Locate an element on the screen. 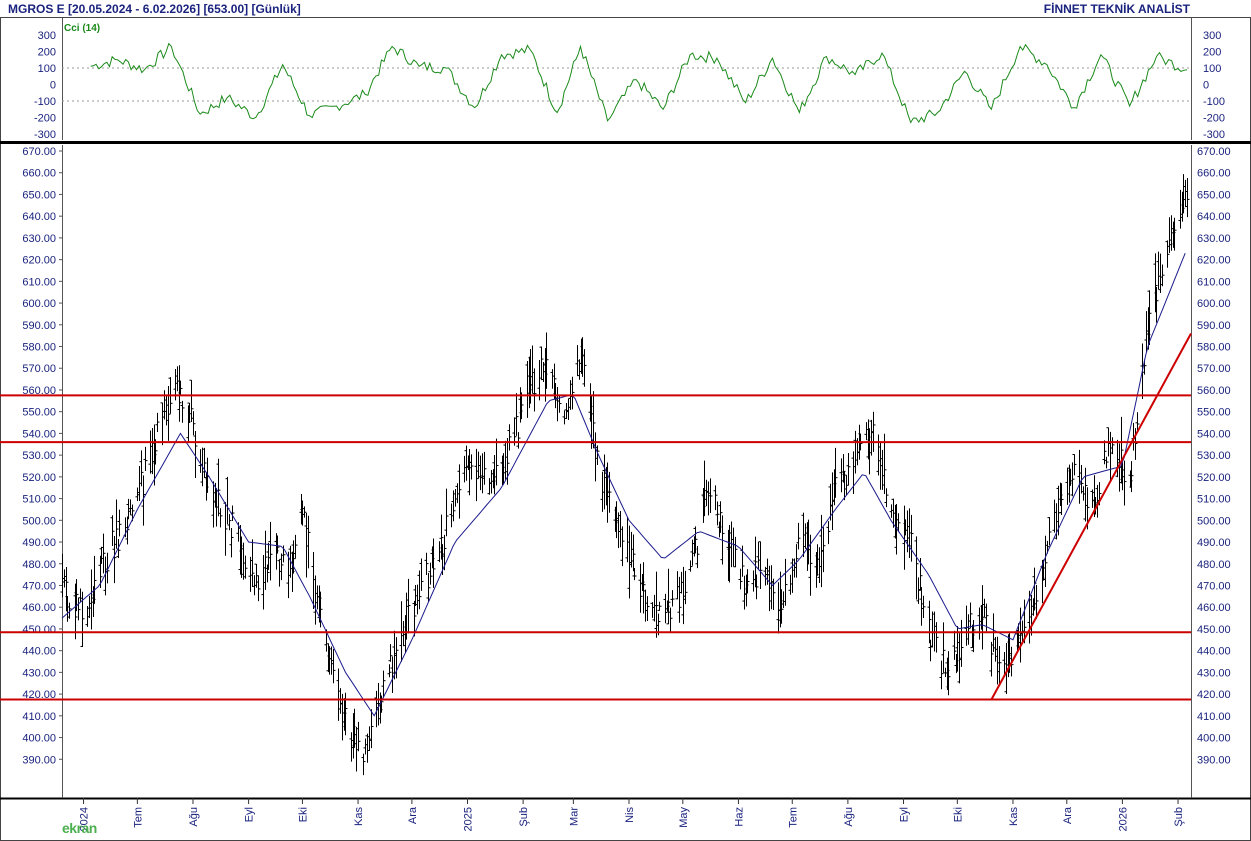 The width and height of the screenshot is (1251, 841). x-tick-label: Tem is located at coordinates (793, 817).